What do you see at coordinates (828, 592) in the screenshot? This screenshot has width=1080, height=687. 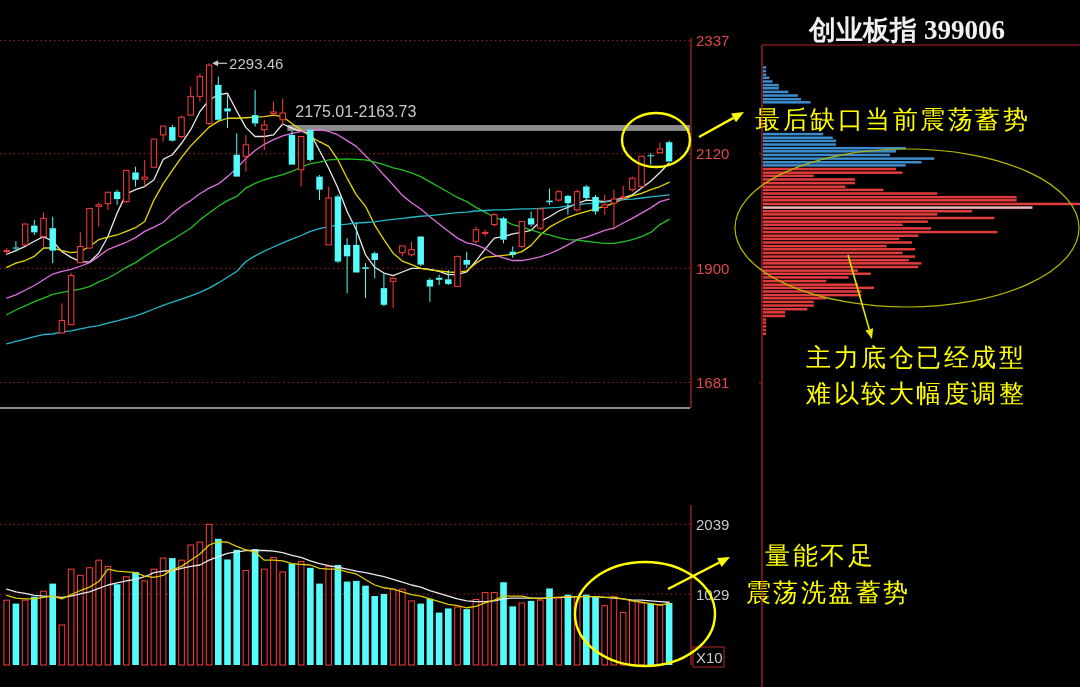 I see `annotation: 震荡洗盘蓄势` at bounding box center [828, 592].